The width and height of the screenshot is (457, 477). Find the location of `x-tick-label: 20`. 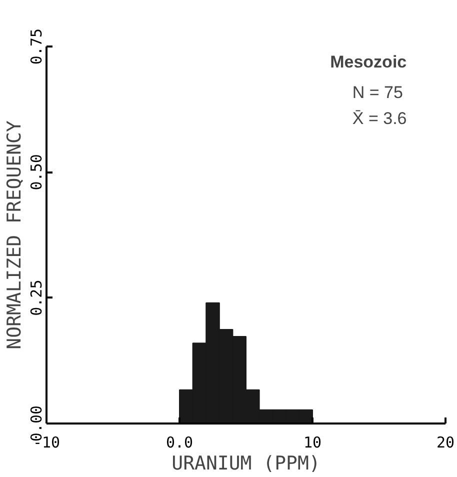

x-tick-label: 20 is located at coordinates (445, 443).